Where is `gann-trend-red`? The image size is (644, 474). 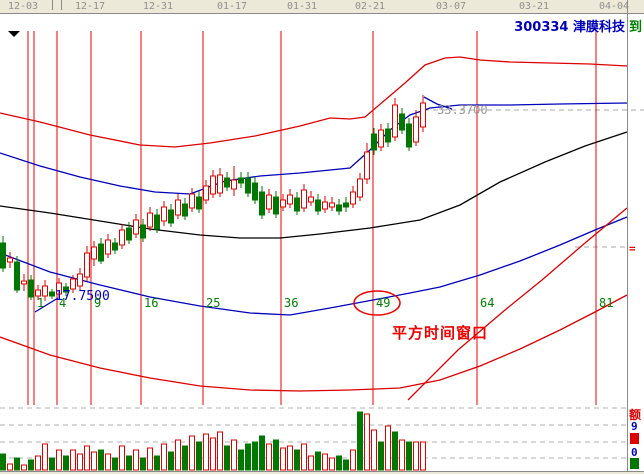
gann-trend-red is located at coordinates (517, 304).